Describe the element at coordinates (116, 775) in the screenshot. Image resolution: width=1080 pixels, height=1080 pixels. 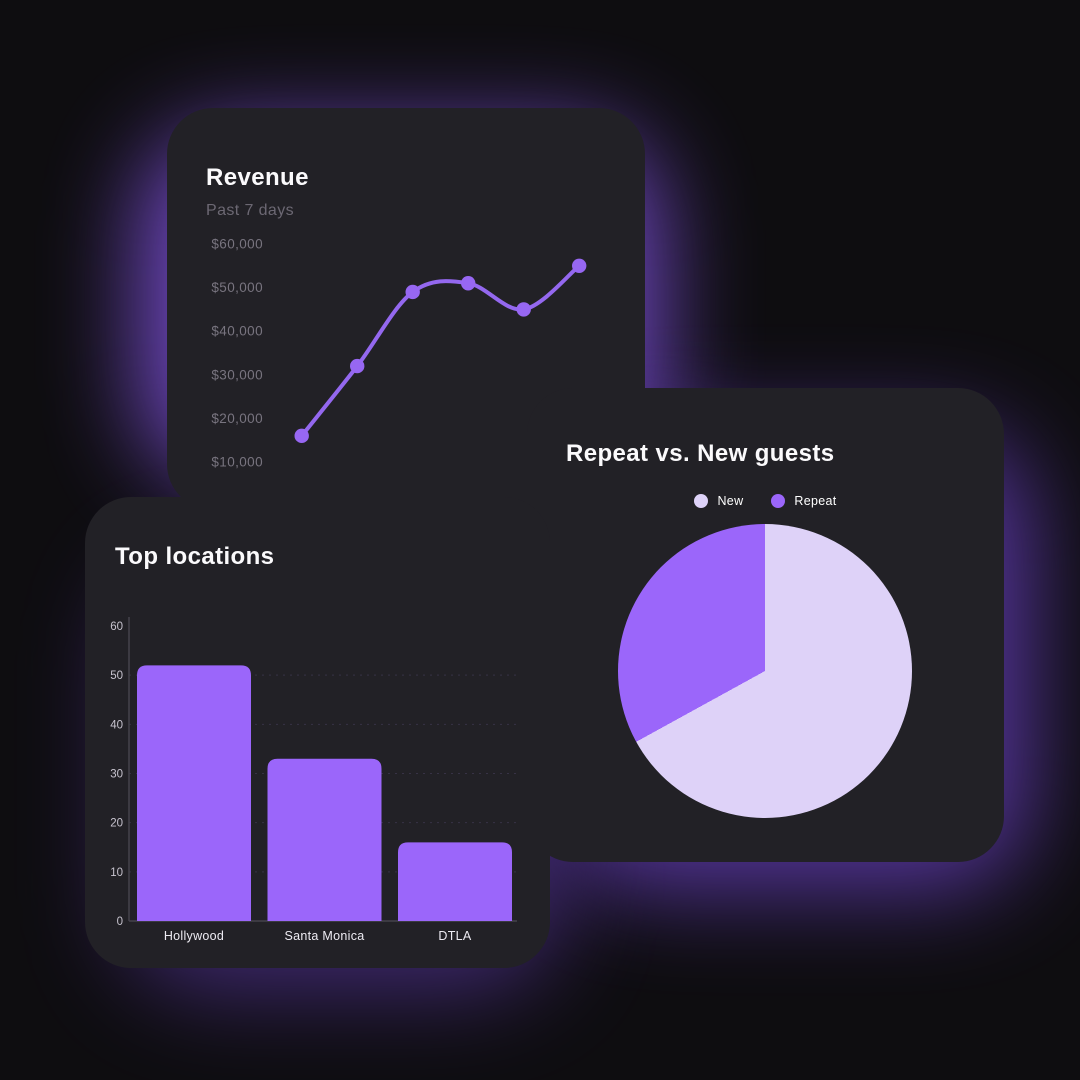
I see `y-tick-label: 30` at that location.